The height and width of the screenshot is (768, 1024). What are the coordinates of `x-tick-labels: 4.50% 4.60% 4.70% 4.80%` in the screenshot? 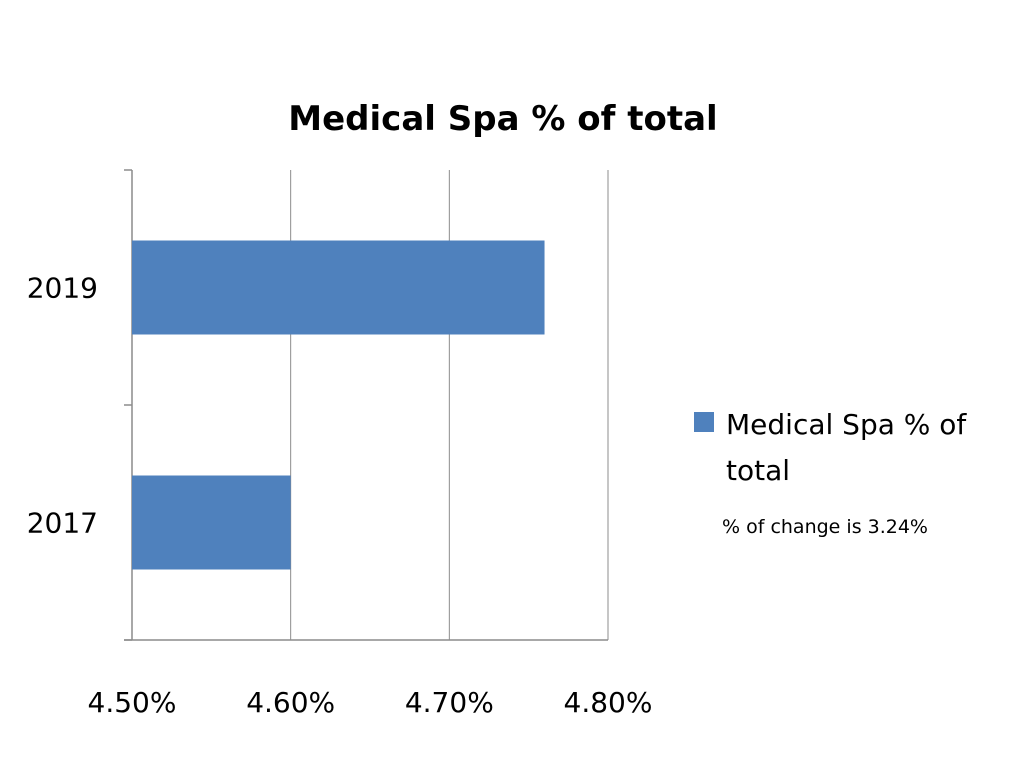 It's located at (370, 702).